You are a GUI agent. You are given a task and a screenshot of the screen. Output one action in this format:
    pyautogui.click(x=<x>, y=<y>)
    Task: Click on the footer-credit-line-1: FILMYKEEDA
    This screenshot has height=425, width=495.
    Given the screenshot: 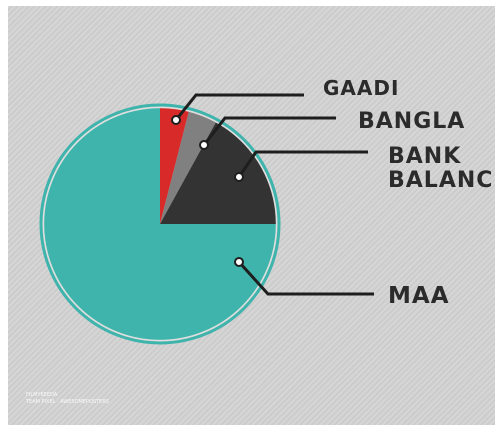 What is the action you would take?
    pyautogui.click(x=42, y=395)
    